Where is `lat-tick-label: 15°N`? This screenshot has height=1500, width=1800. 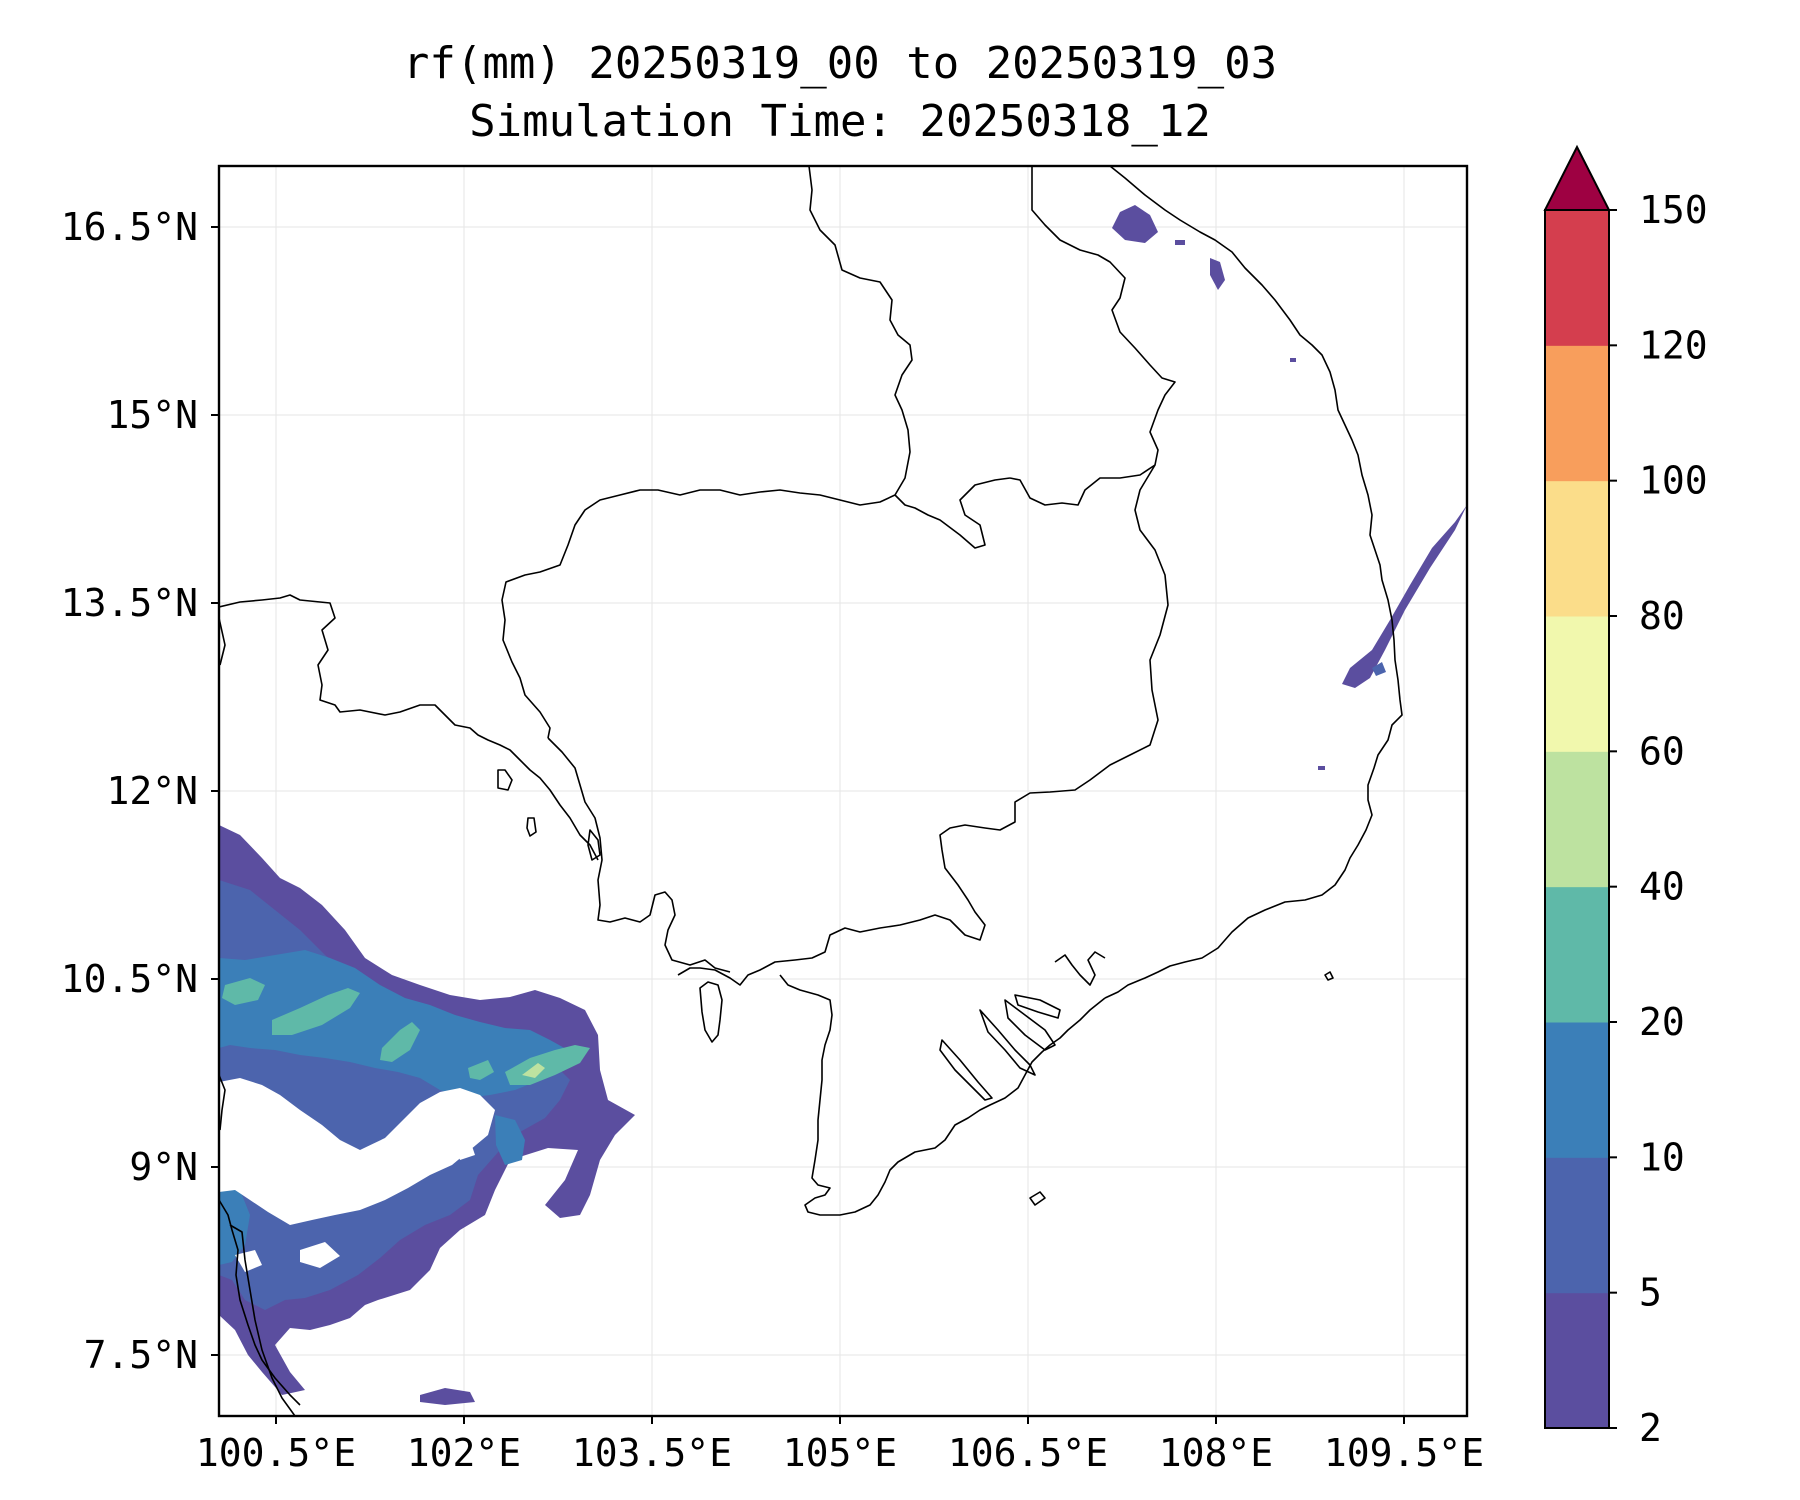
lat-tick-label: 15°N is located at coordinates (152, 415).